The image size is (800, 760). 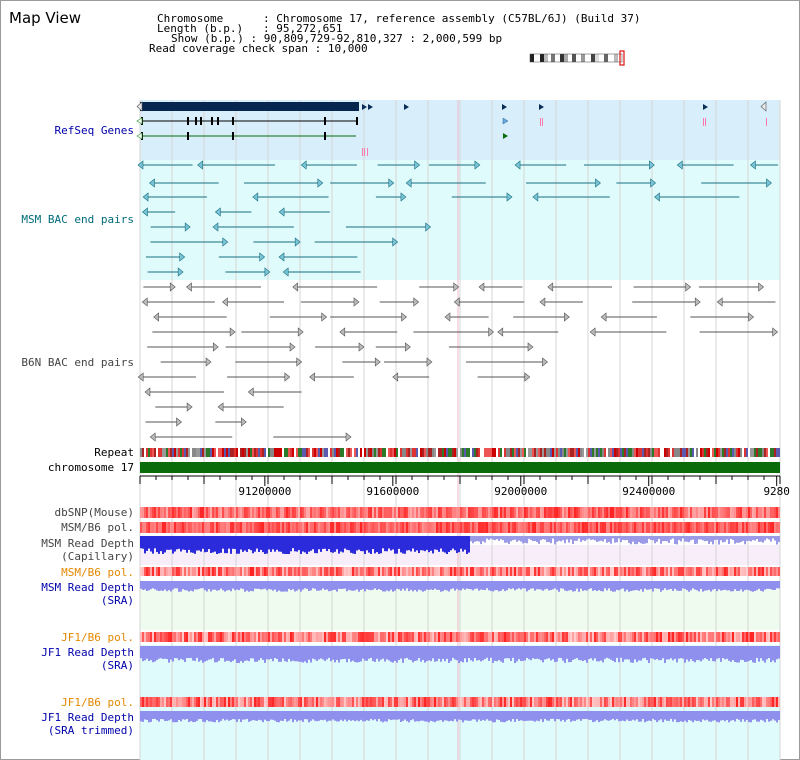 I want to click on track-label-jf1-depth-trimmed: JF1 Read Depth (SRA trimmed), so click(x=87, y=724).